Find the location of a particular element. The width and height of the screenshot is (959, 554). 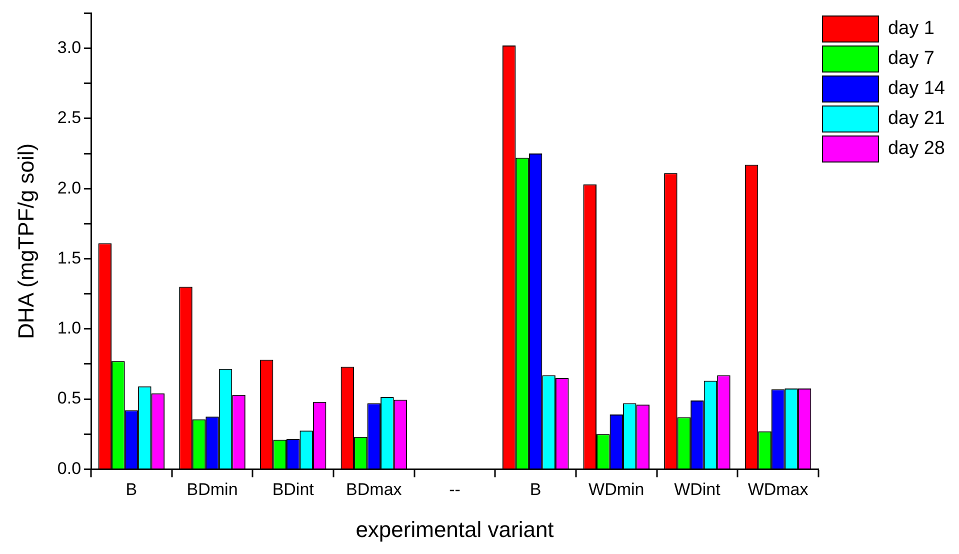

legend-label: day 1 is located at coordinates (911, 29).